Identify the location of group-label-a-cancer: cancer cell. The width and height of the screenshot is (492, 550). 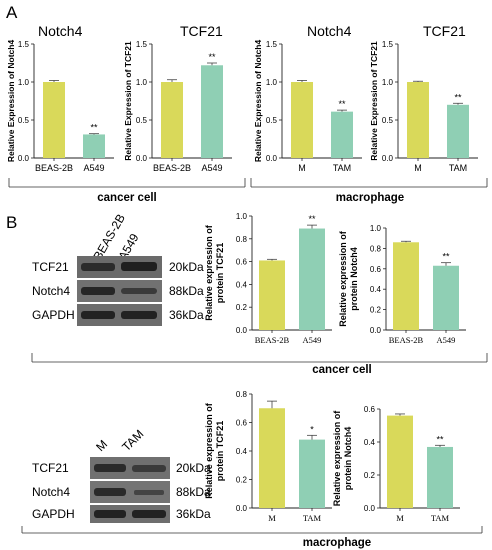
(126, 198).